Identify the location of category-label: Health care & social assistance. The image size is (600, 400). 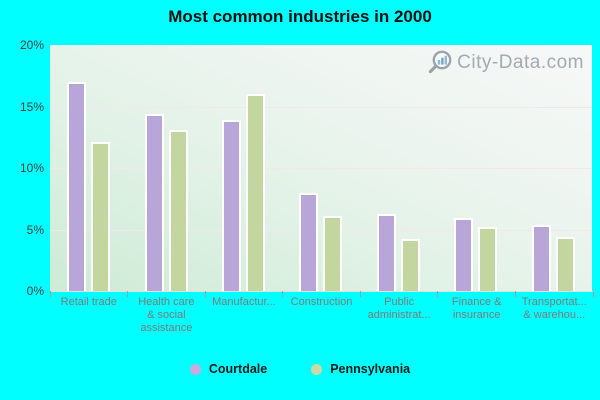
(166, 315).